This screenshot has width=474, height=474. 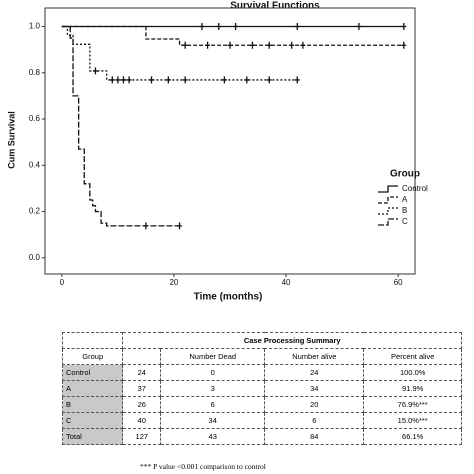 I want to click on table-cell: 20, so click(x=314, y=404).